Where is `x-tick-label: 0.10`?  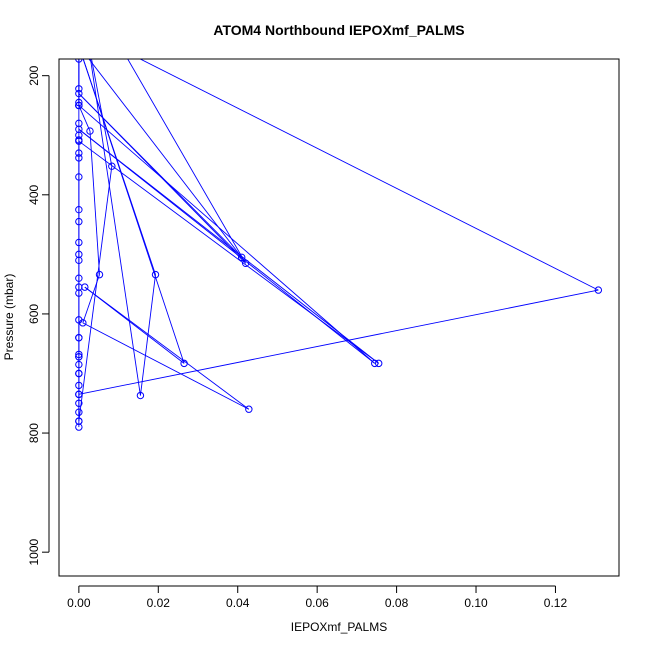
x-tick-label: 0.10 is located at coordinates (476, 603).